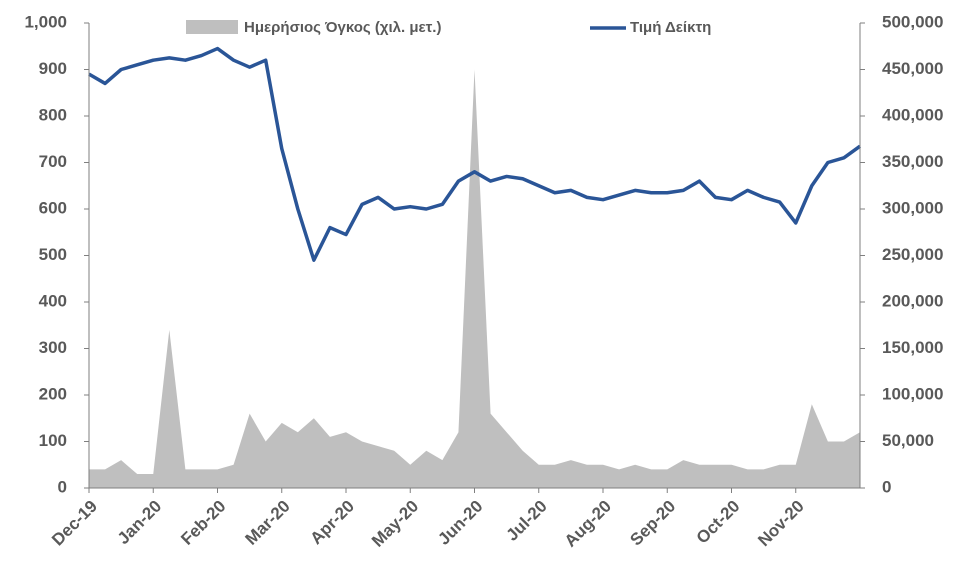  I want to click on y2-tick-label: 150,000, so click(912, 347).